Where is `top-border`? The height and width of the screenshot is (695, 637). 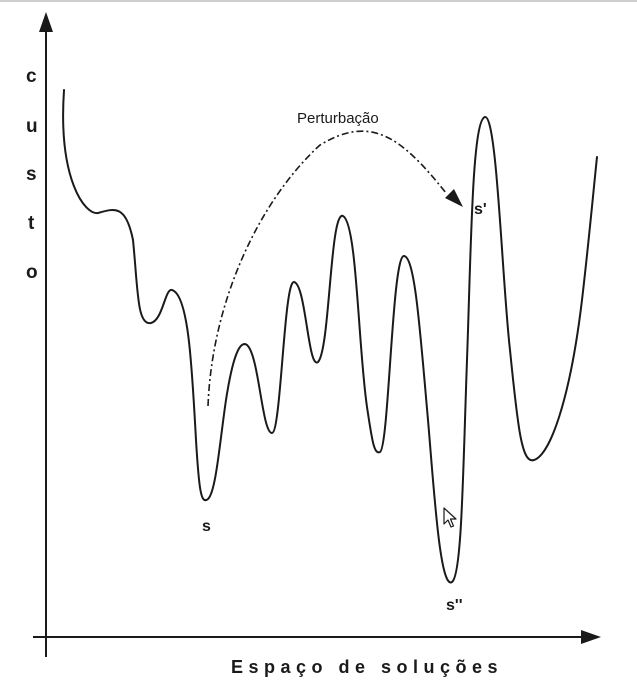 top-border is located at coordinates (318, 1).